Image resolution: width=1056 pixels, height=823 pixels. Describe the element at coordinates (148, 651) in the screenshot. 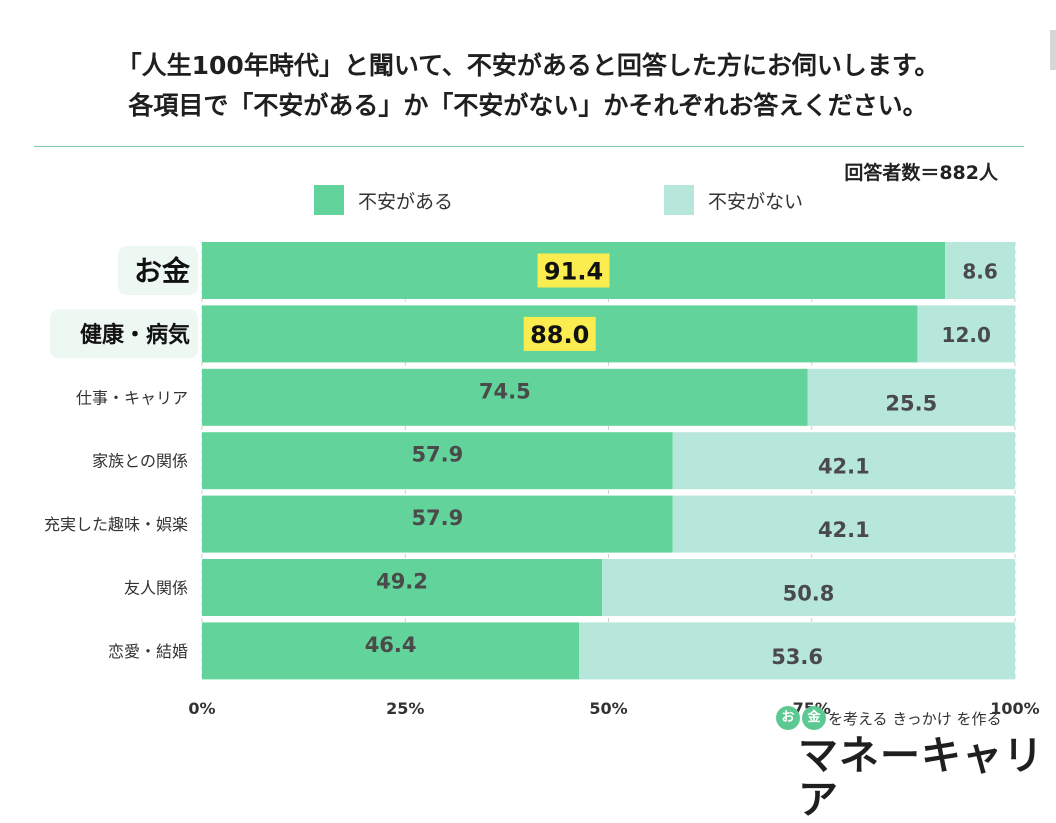

I see `category-label: 恋愛・結婚` at that location.